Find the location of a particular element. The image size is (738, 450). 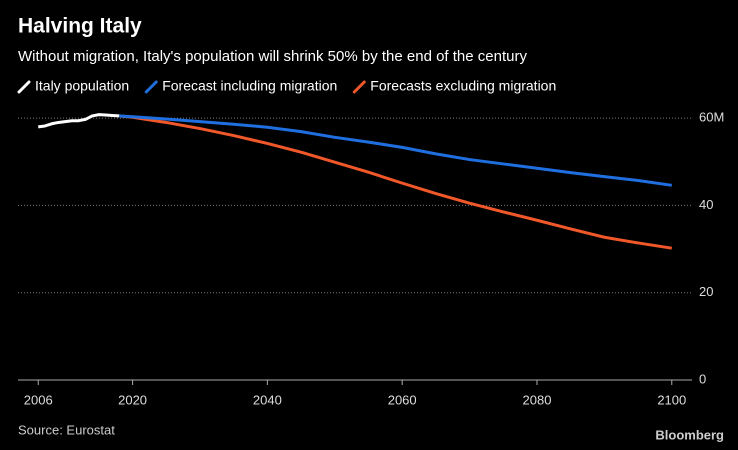

x-tick-label: 2080 is located at coordinates (537, 399).